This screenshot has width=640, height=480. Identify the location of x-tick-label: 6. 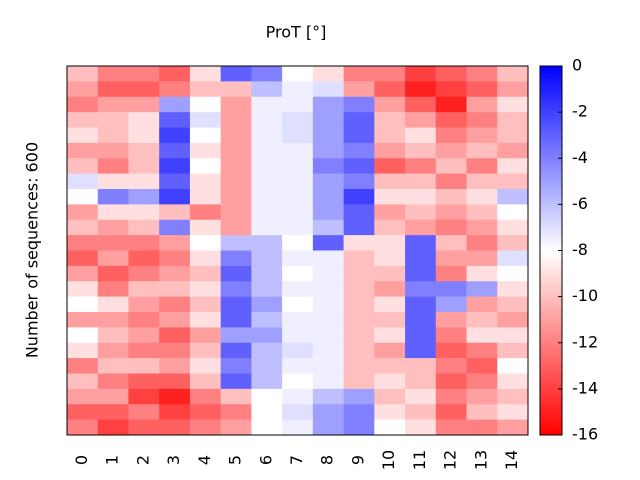
(265, 460).